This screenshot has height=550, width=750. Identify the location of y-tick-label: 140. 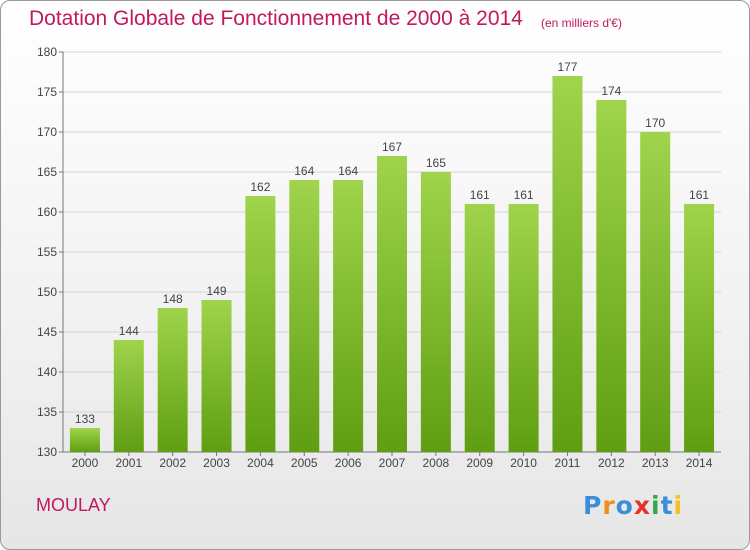
(47, 372).